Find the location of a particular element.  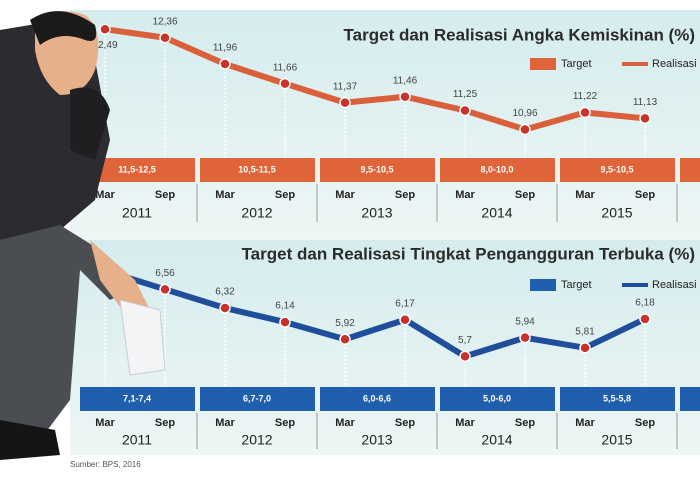

data-label: 11,22 is located at coordinates (585, 96).